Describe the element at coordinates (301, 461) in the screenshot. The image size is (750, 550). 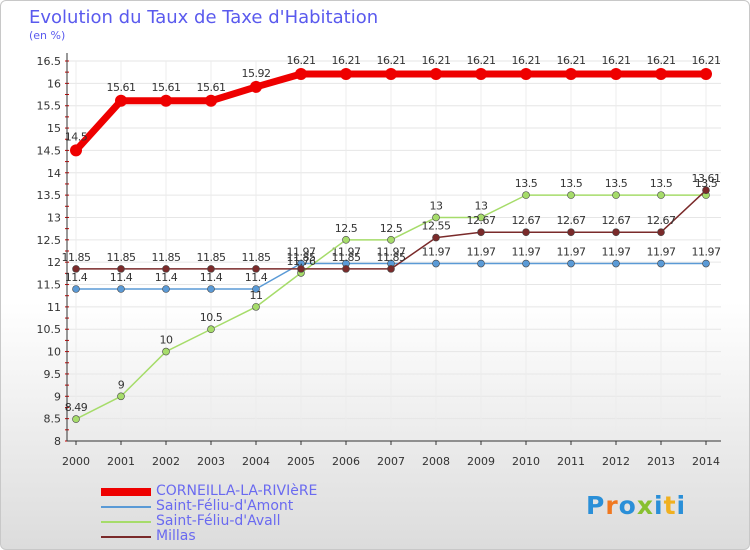
I see `x-tick-label: 2005` at that location.